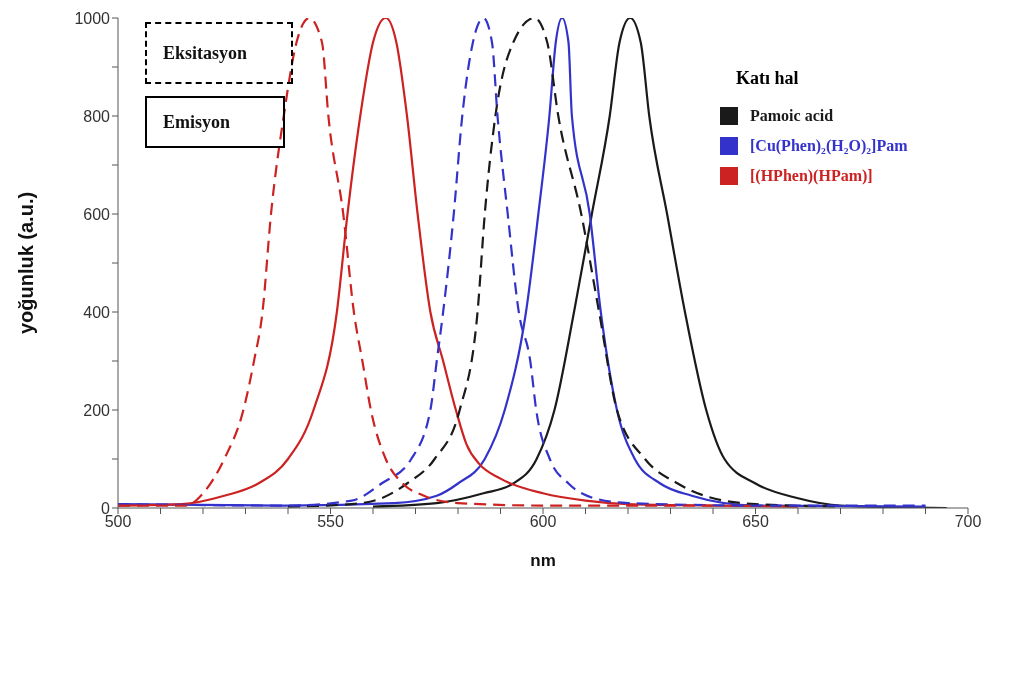 Image resolution: width=1010 pixels, height=682 pixels. I want to click on x-tick-label: 700, so click(968, 522).